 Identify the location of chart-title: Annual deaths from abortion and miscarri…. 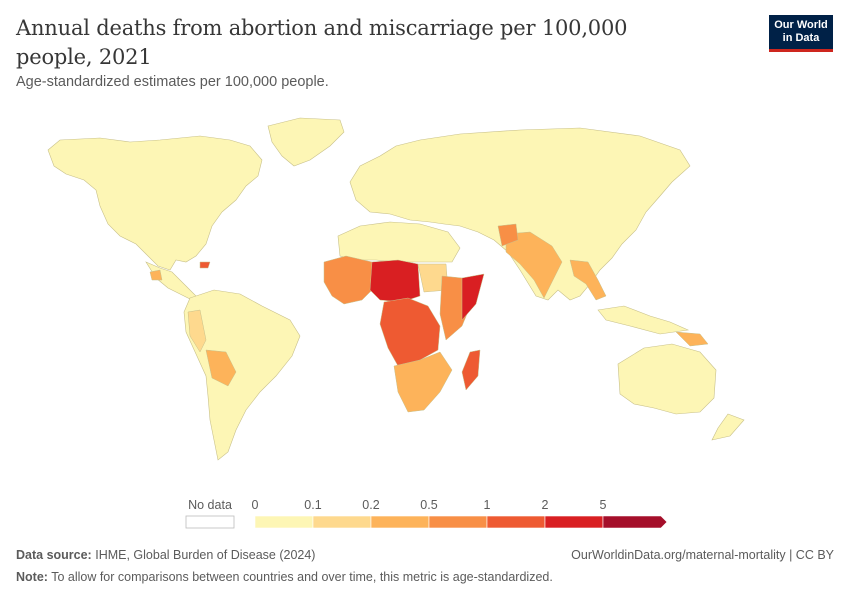
(322, 42).